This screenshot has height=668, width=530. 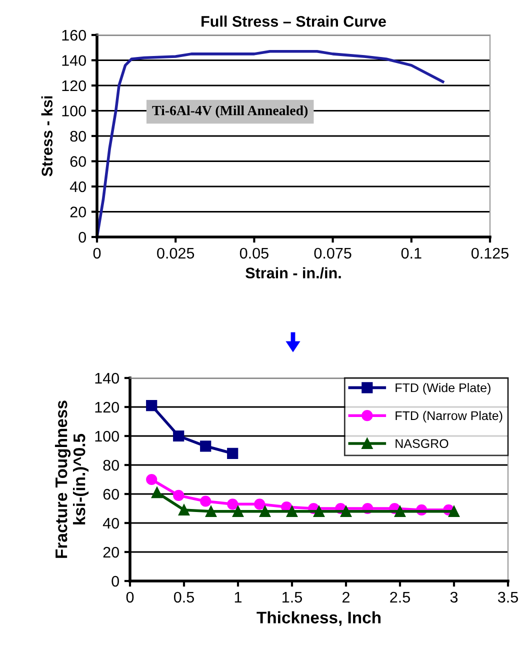 I want to click on x-tick-label: 2.5, so click(x=400, y=597).